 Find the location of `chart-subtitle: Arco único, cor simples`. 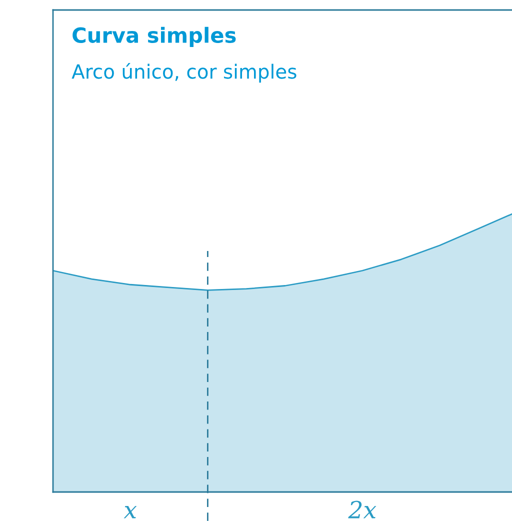

chart-subtitle: Arco único, cor simples is located at coordinates (184, 73).